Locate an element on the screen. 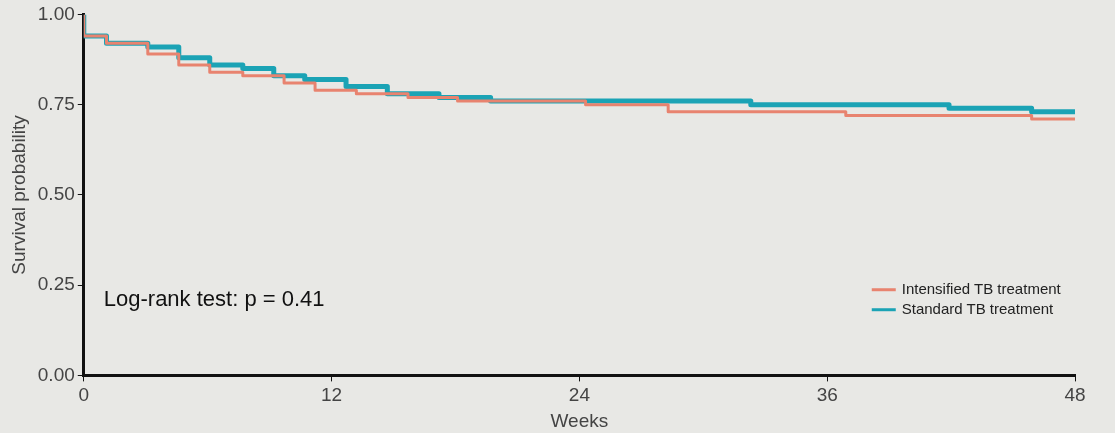  x-tick-label: 24 is located at coordinates (579, 395).